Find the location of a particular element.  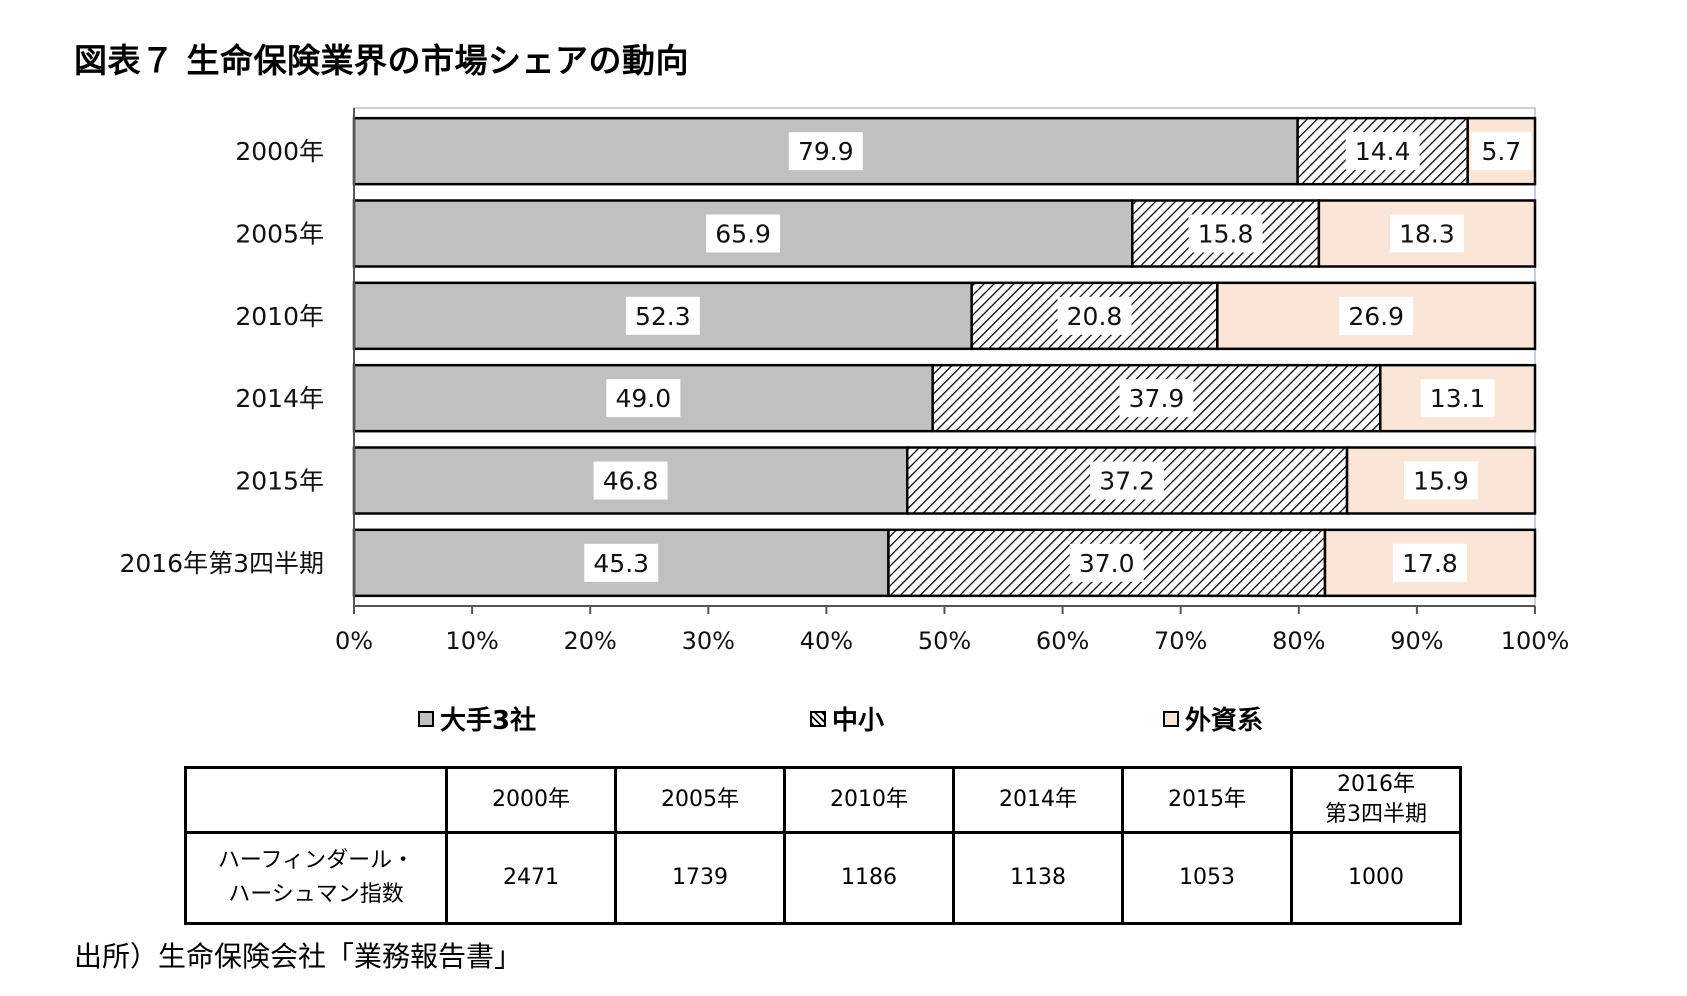

x-tick-label: 70% is located at coordinates (1180, 641).